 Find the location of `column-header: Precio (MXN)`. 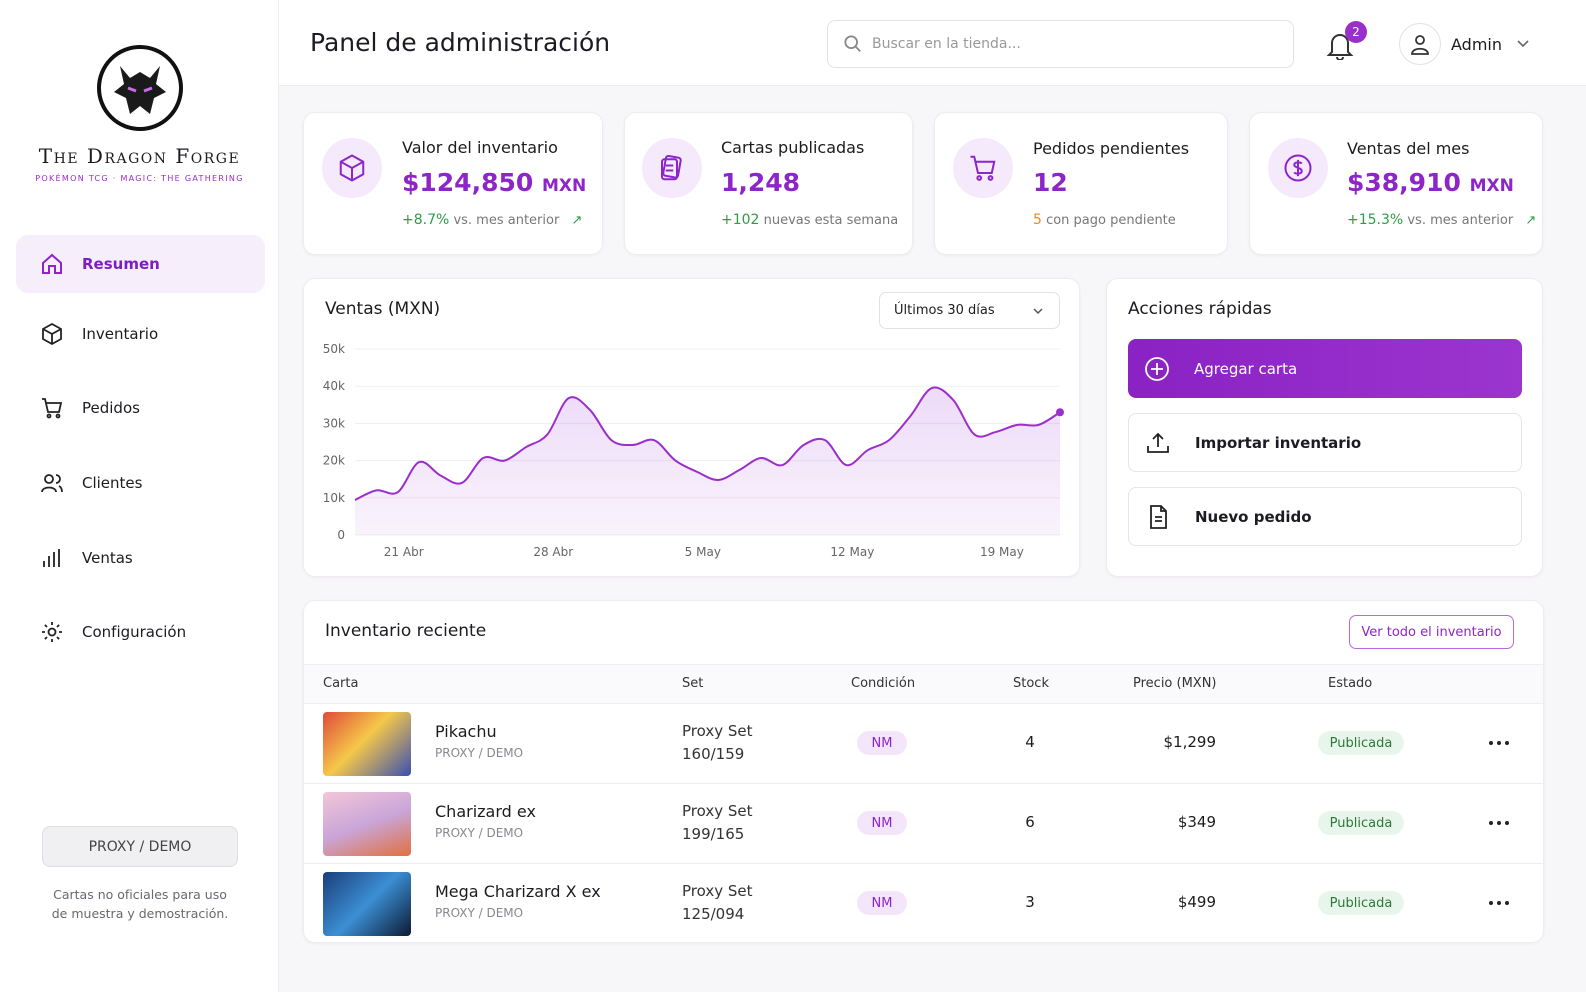

column-header: Precio (MXN) is located at coordinates (1175, 683).